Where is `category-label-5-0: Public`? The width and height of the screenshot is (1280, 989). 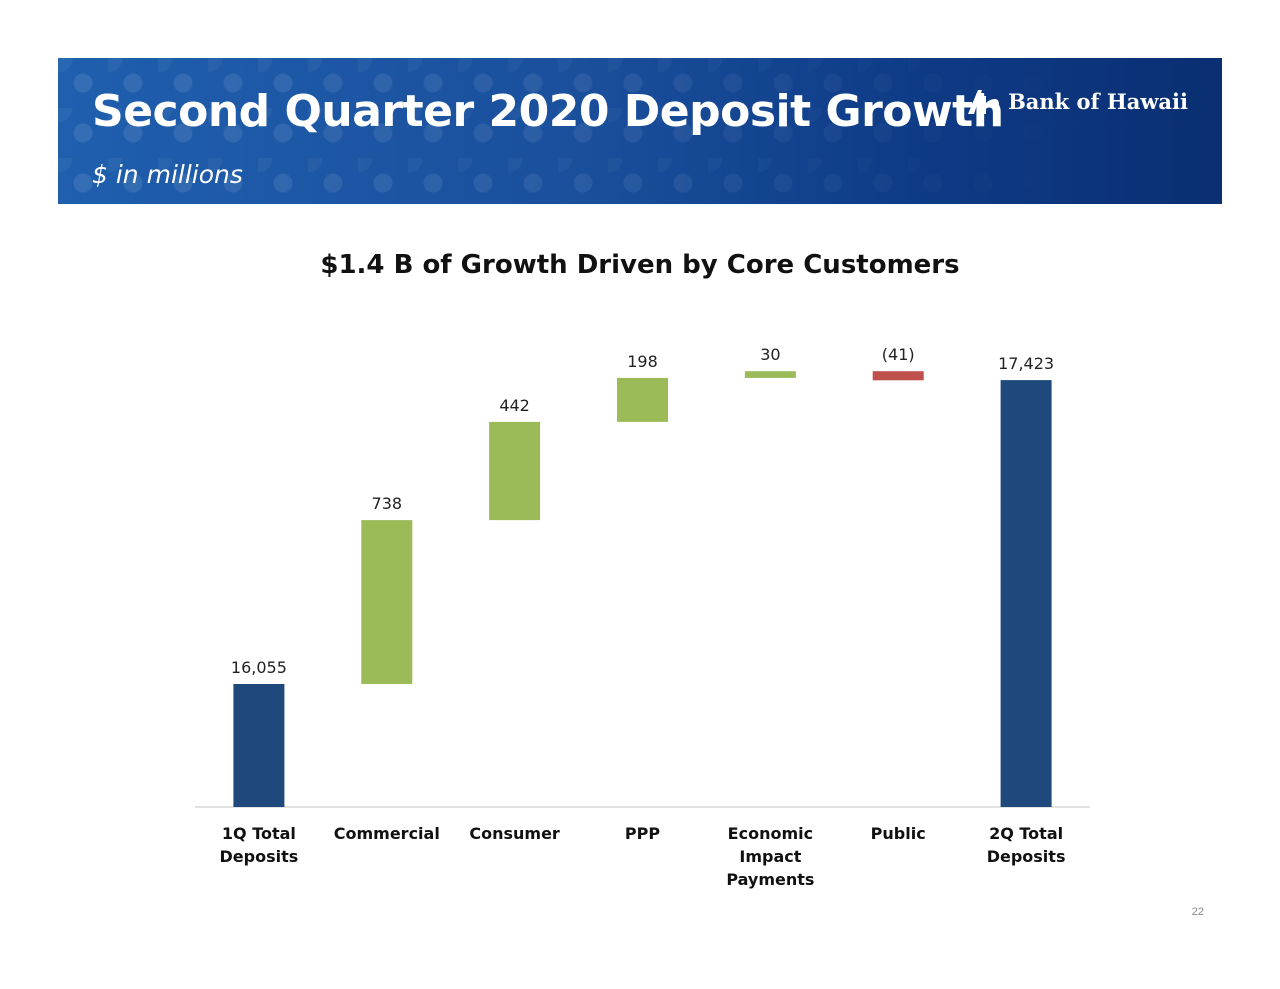
category-label-5-0: Public is located at coordinates (898, 833).